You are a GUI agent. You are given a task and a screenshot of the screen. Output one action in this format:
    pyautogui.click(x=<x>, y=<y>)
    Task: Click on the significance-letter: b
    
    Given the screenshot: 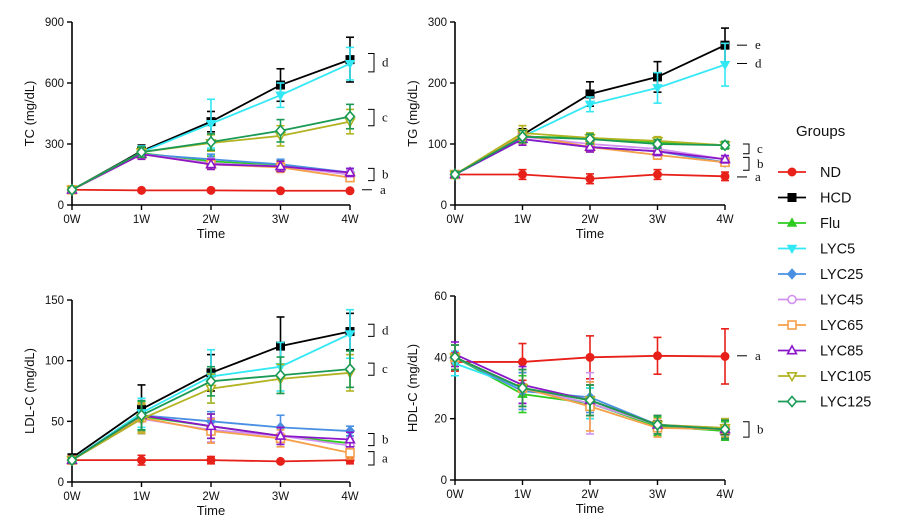 What is the action you would take?
    pyautogui.click(x=385, y=439)
    